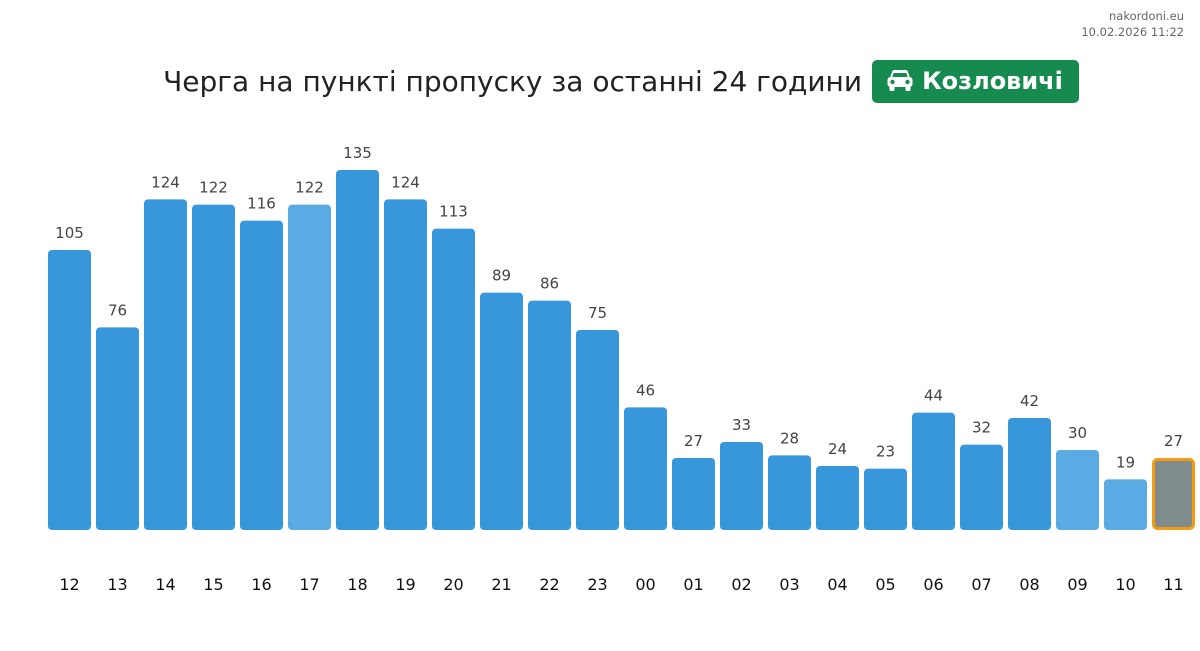  I want to click on x-tick-00: 00, so click(645, 584).